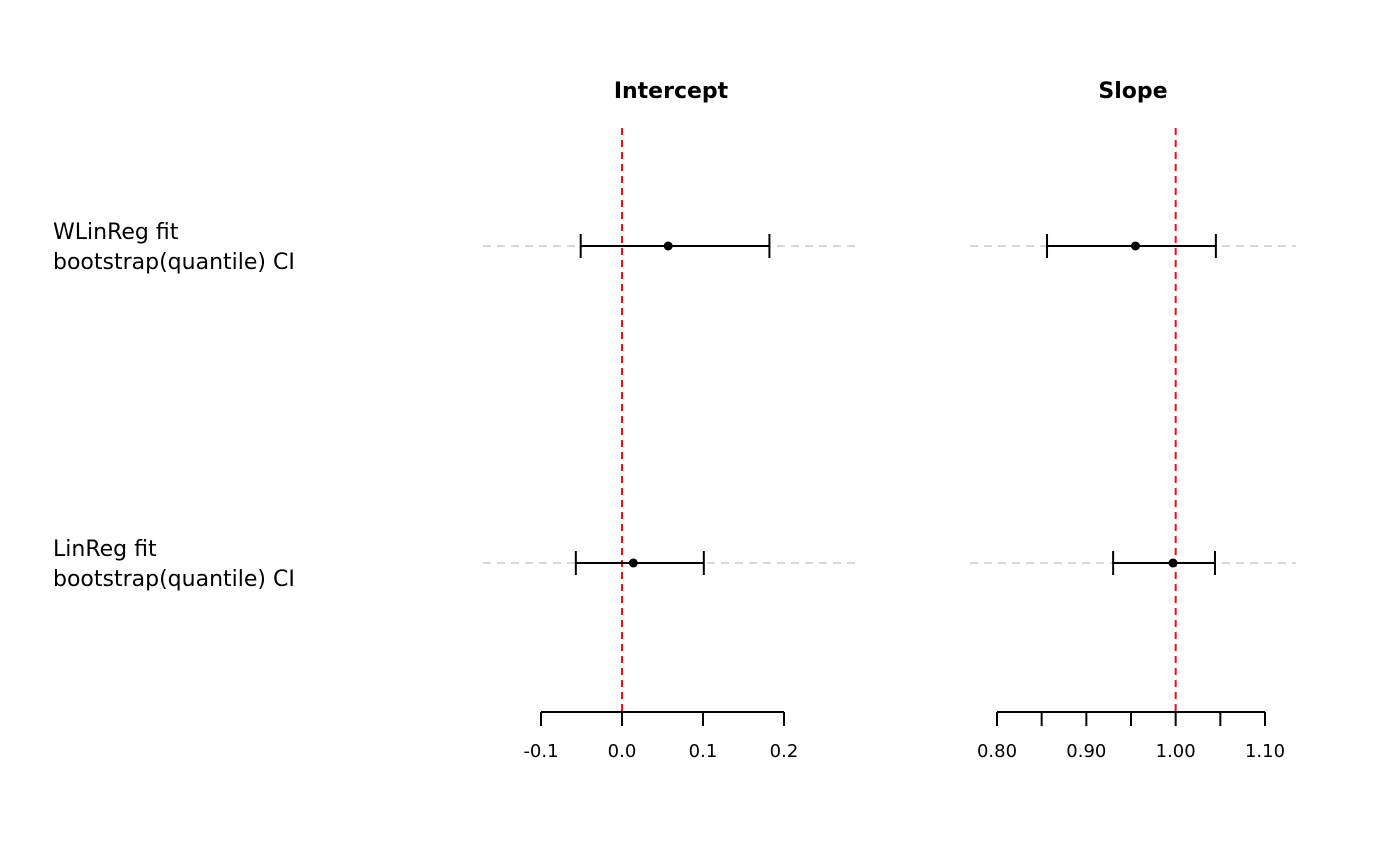 The image size is (1400, 866). What do you see at coordinates (174, 247) in the screenshot?
I see `row-label: WLinReg fit bootstrap(quantile) CI` at bounding box center [174, 247].